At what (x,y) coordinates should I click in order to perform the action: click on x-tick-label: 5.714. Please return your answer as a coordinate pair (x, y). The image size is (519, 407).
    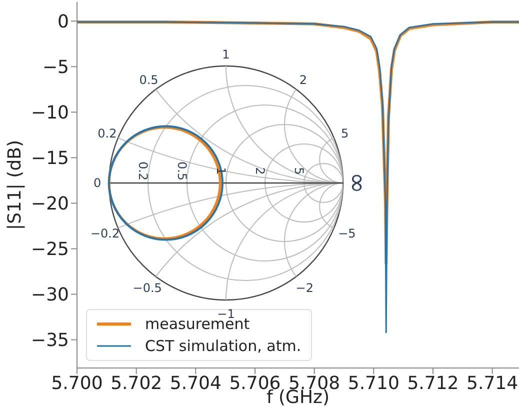
    Looking at the image, I should click on (492, 383).